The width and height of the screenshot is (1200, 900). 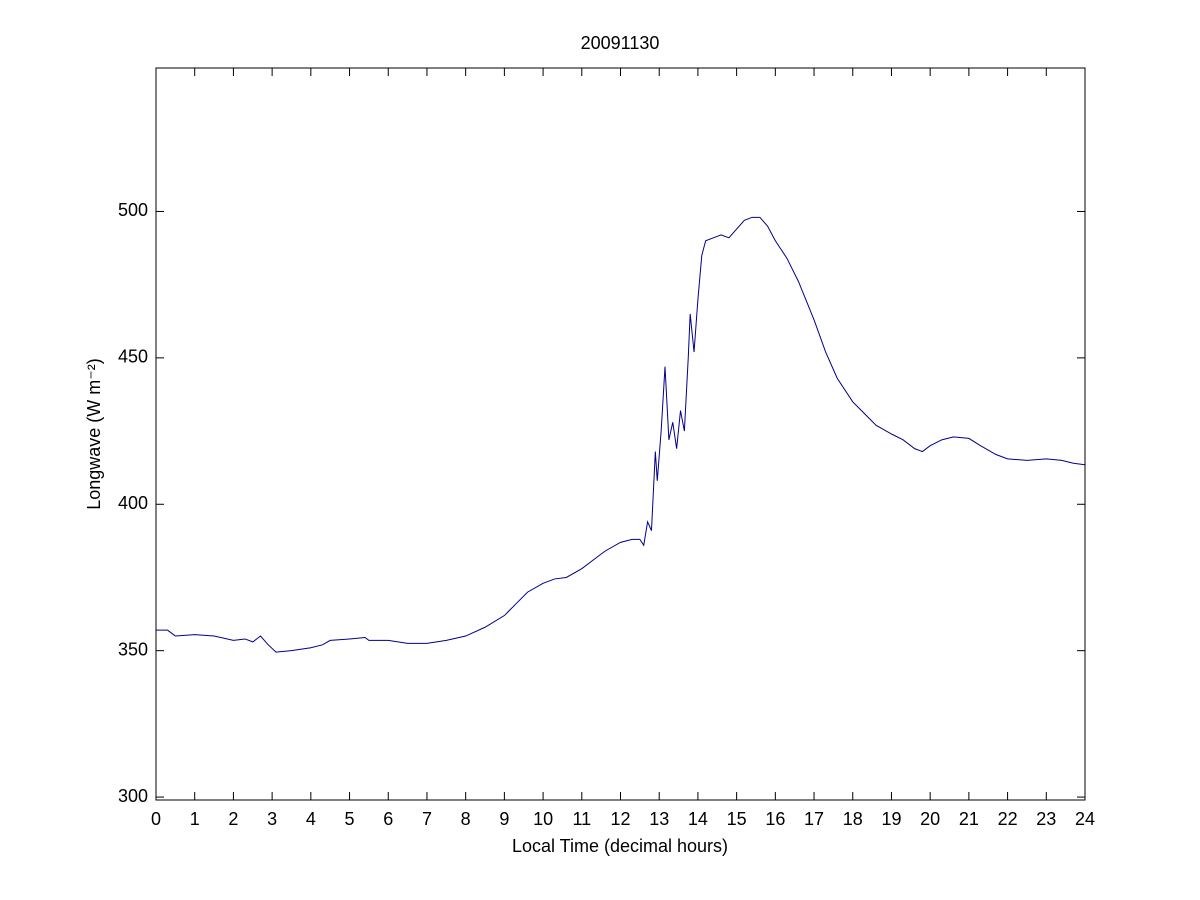 What do you see at coordinates (698, 819) in the screenshot?
I see `x-tick-label: 14` at bounding box center [698, 819].